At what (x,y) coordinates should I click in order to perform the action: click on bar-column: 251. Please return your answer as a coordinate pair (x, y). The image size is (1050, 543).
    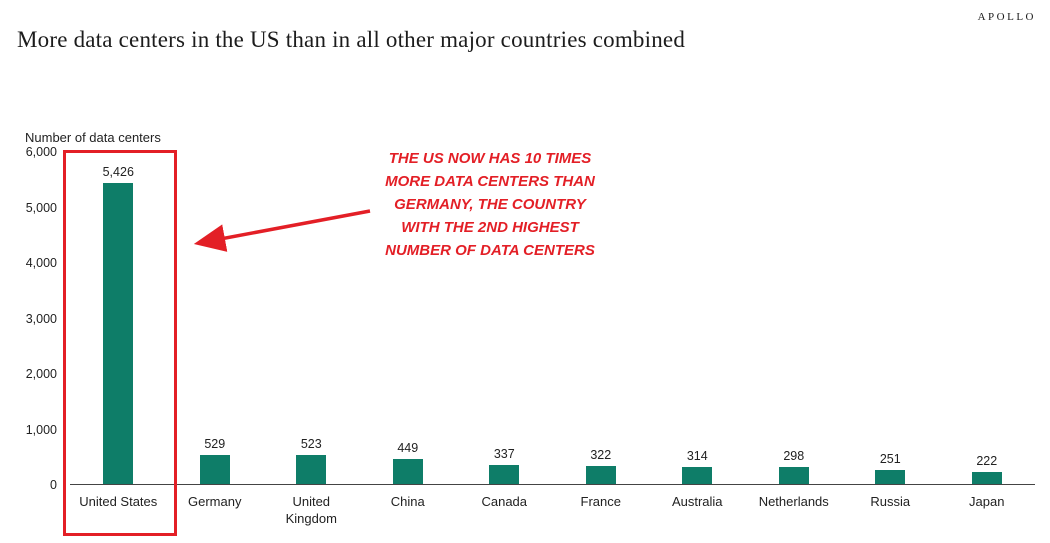
    Looking at the image, I should click on (890, 318).